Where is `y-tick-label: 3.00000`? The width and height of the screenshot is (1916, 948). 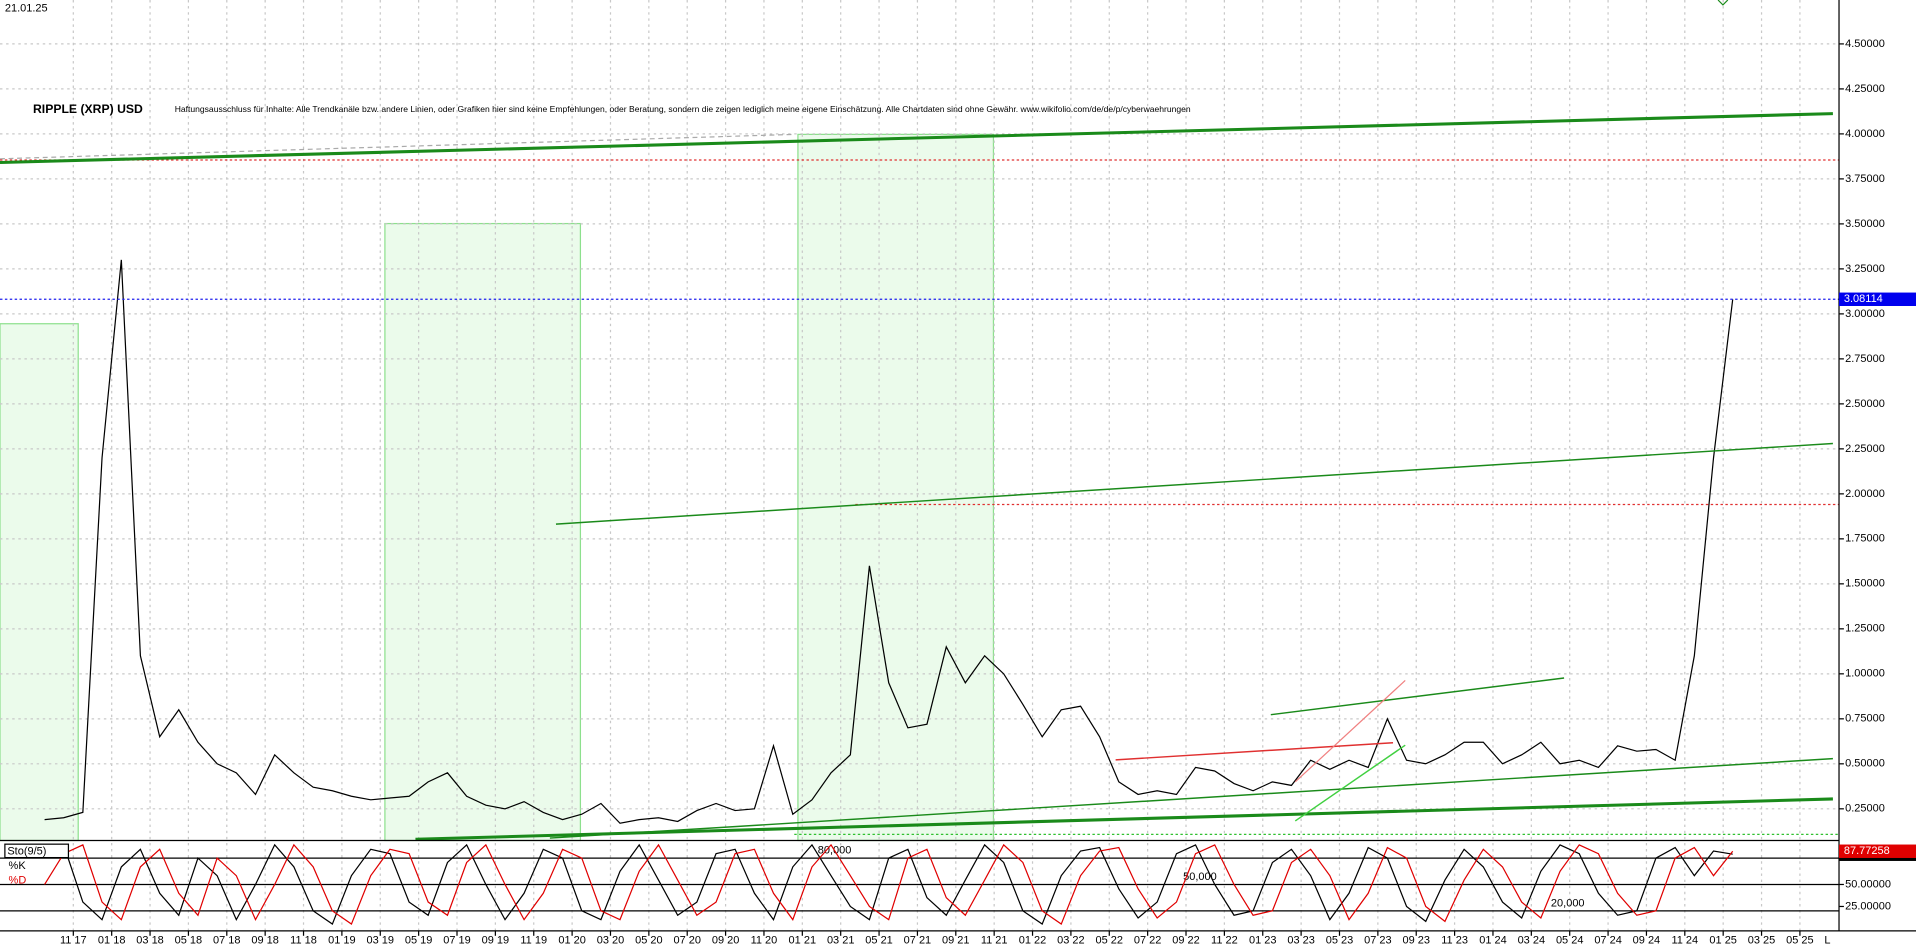
y-tick-label: 3.00000 is located at coordinates (1865, 314).